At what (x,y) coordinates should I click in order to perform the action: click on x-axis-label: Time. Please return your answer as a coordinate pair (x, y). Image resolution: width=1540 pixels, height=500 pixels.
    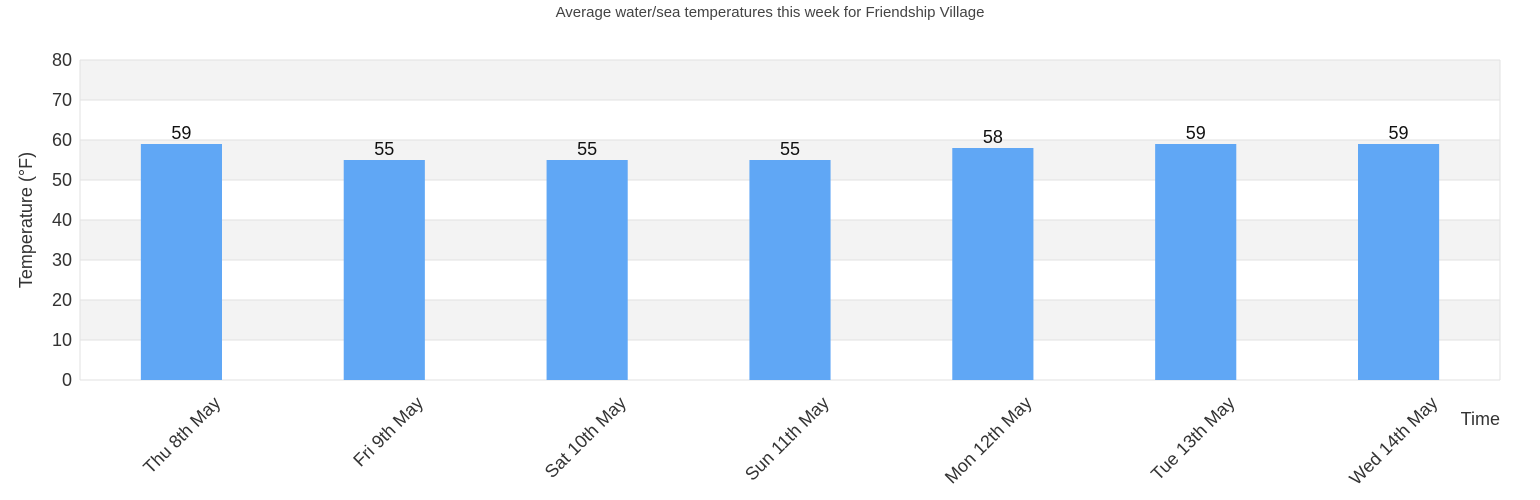
    Looking at the image, I should click on (1480, 419).